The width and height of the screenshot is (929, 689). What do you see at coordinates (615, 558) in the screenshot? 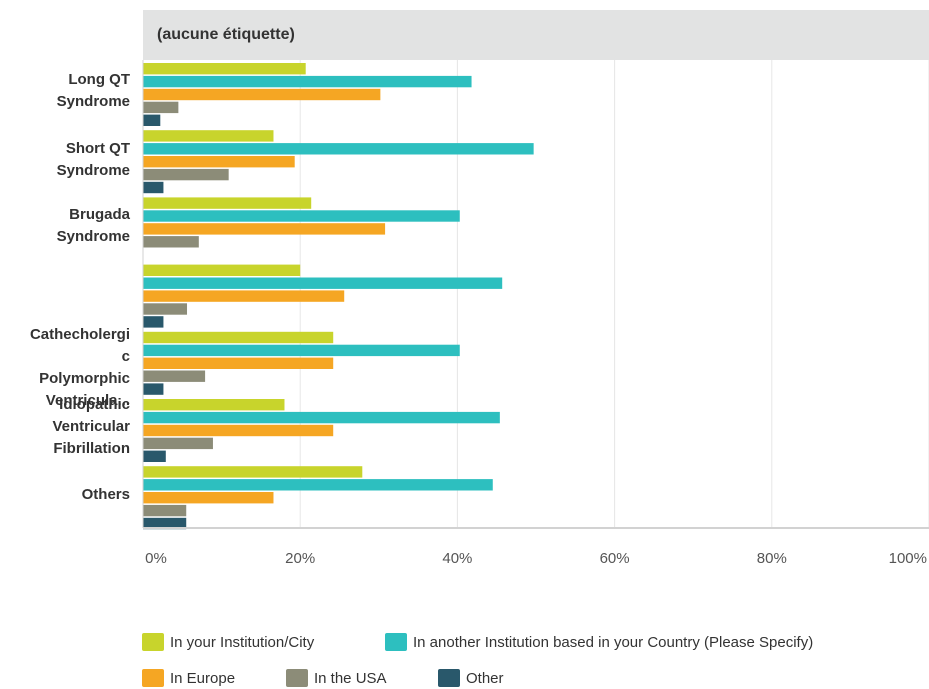
I see `x-tick-label: 60%` at bounding box center [615, 558].